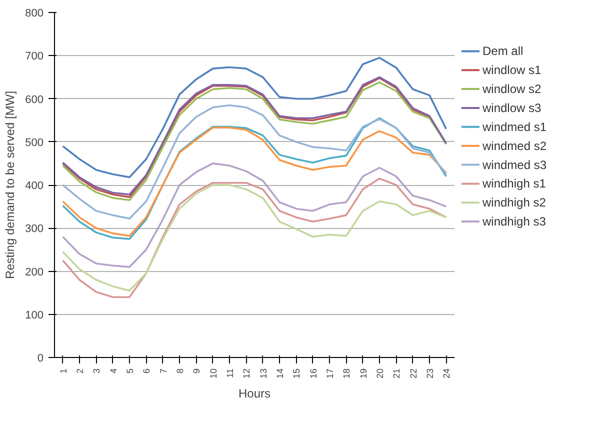 This screenshot has width=595, height=432. I want to click on legend-label: windhigh s2, so click(514, 203).